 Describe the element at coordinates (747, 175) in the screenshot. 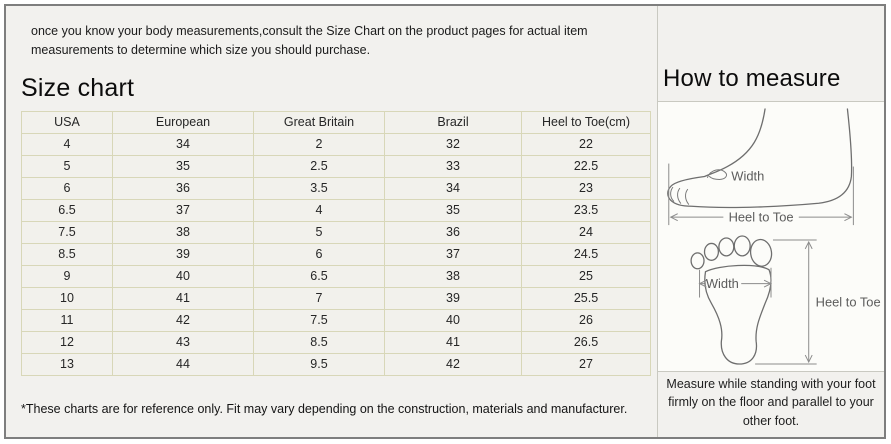

I see `width-label-side: Width` at that location.